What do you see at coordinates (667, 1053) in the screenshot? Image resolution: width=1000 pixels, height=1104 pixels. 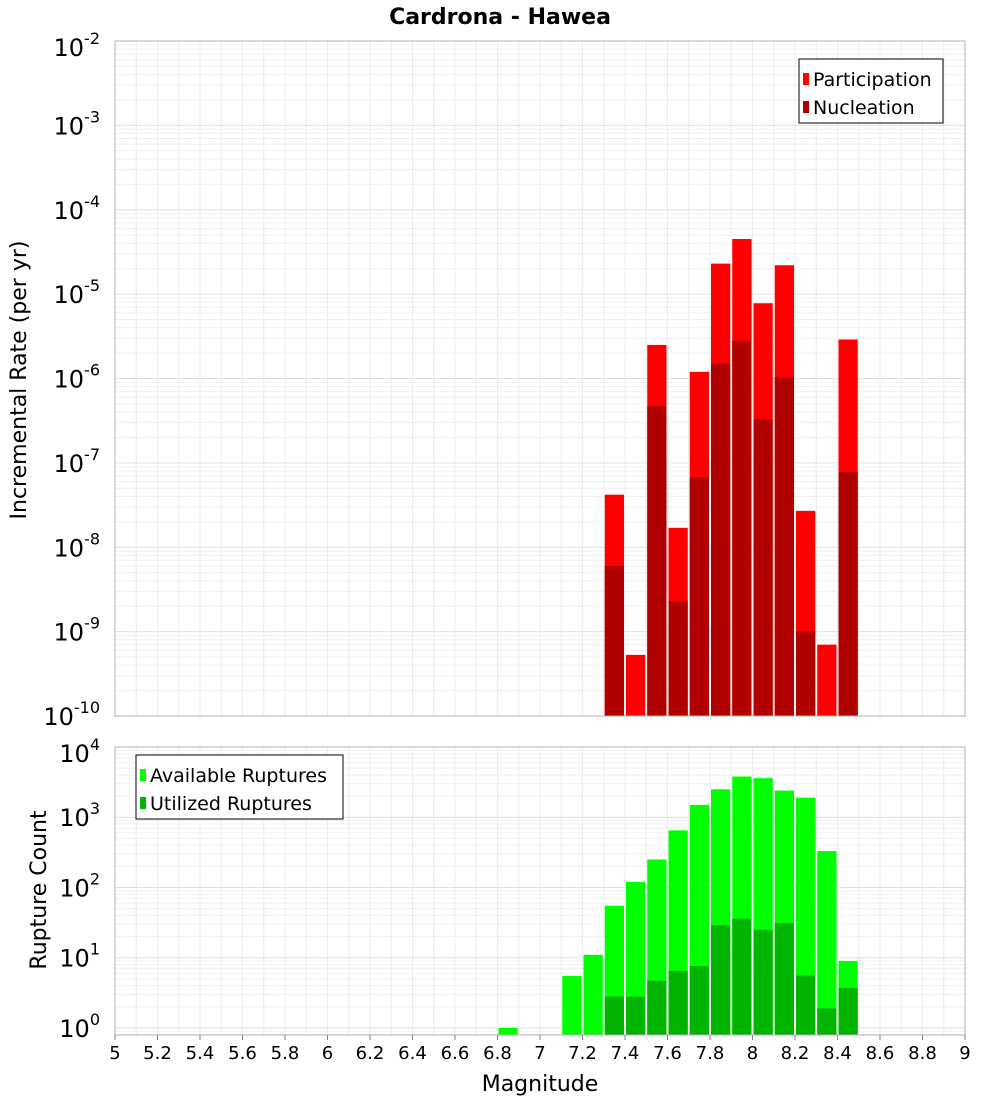 I see `x-tick-label: 7.6` at bounding box center [667, 1053].